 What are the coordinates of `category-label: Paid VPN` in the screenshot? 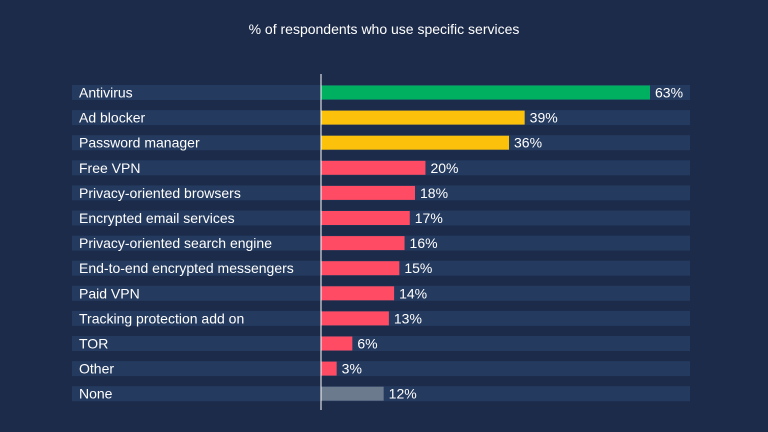 It's located at (109, 293).